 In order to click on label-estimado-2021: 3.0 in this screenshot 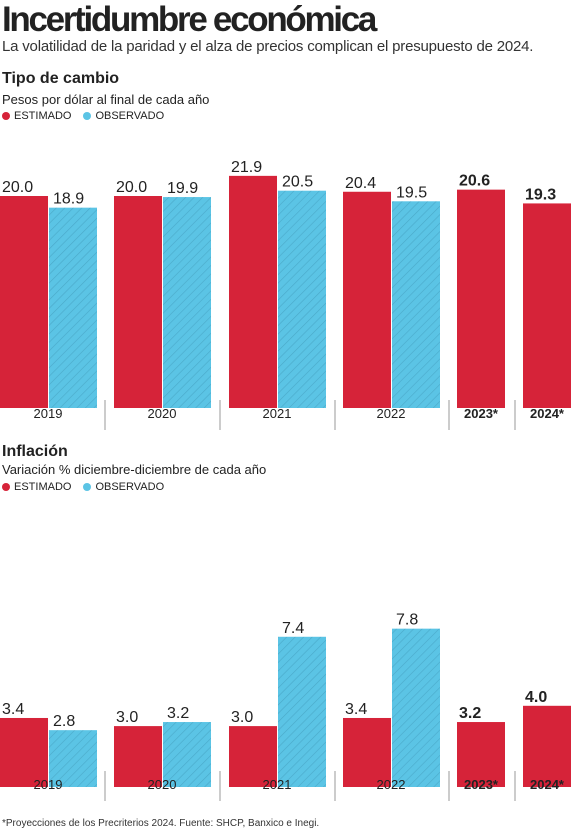, I will do `click(242, 717)`.